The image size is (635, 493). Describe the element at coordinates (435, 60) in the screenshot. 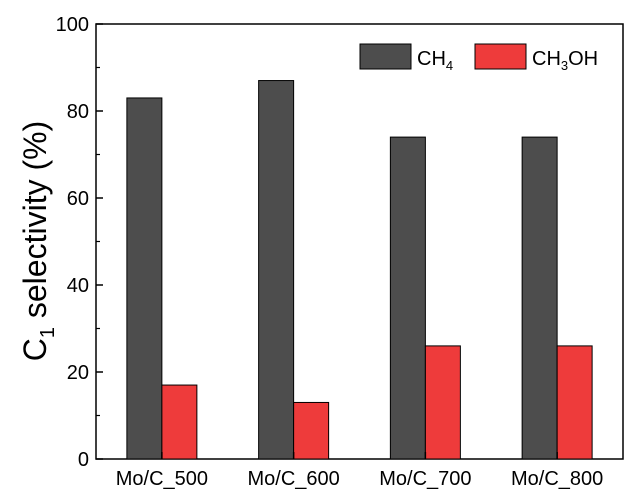

I see `legend-label-ch4: CH4` at that location.